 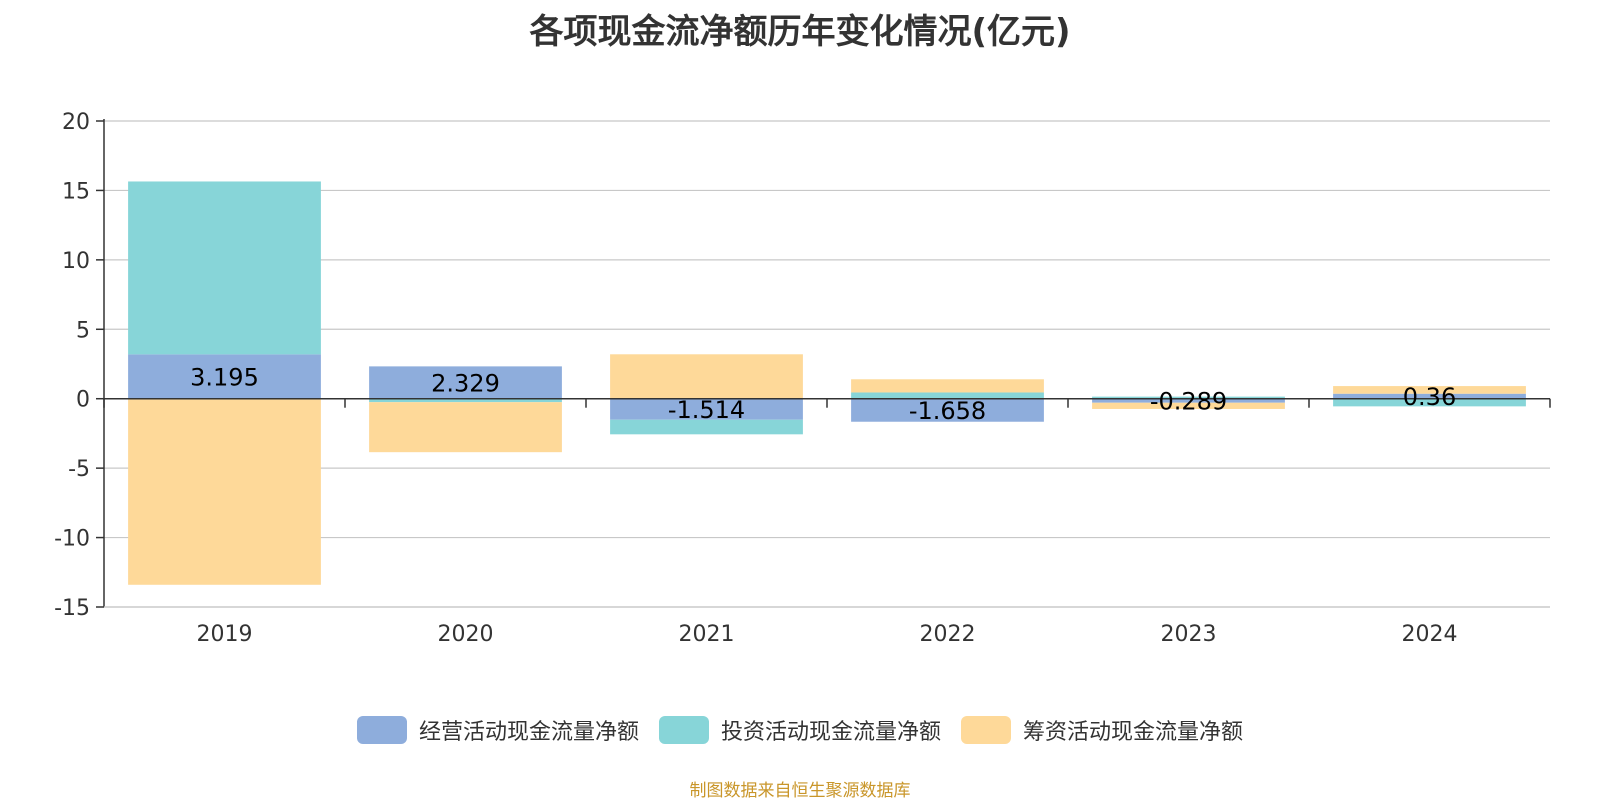 What do you see at coordinates (76, 261) in the screenshot?
I see `y-tick-label: 10` at bounding box center [76, 261].